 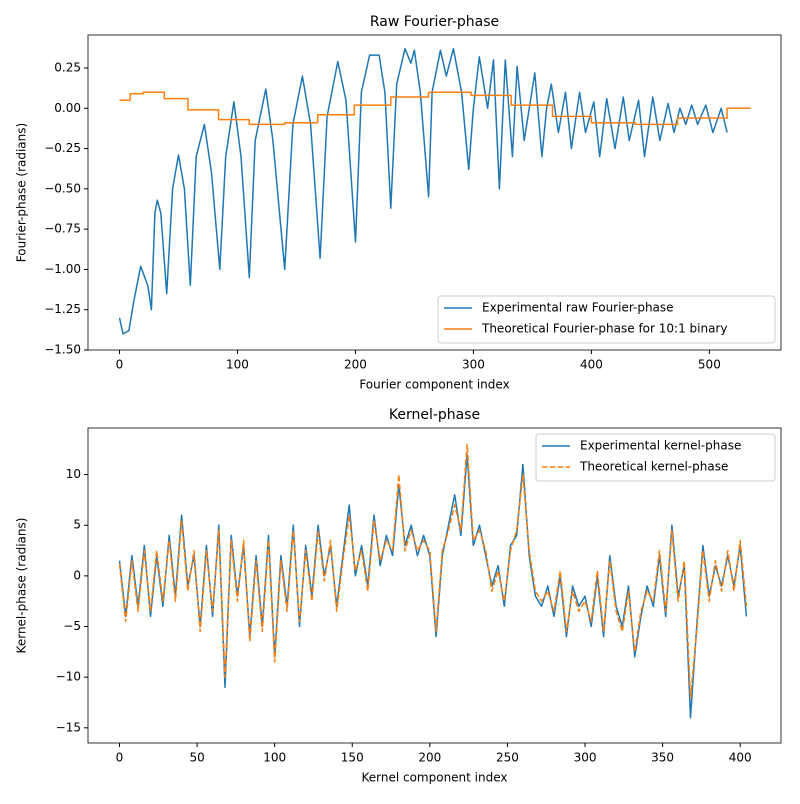 I want to click on y-axis-label: Kernel-phase (radians), so click(x=22, y=586).